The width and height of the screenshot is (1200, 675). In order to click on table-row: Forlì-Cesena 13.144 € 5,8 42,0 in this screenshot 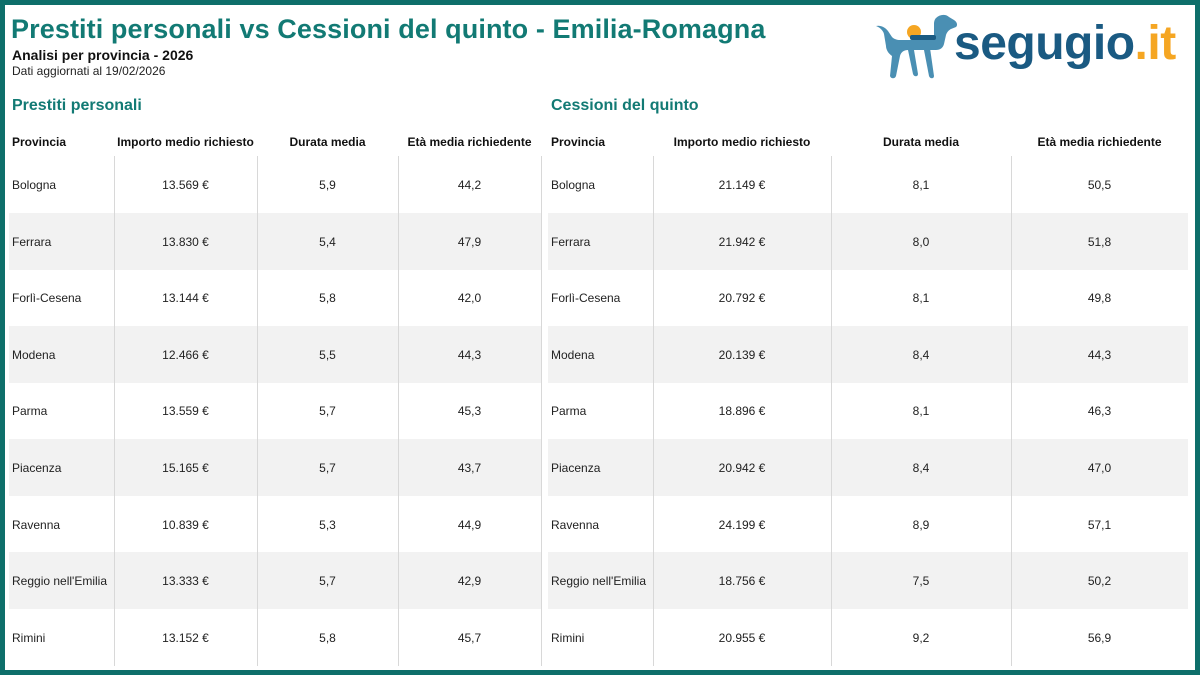, I will do `click(275, 297)`.